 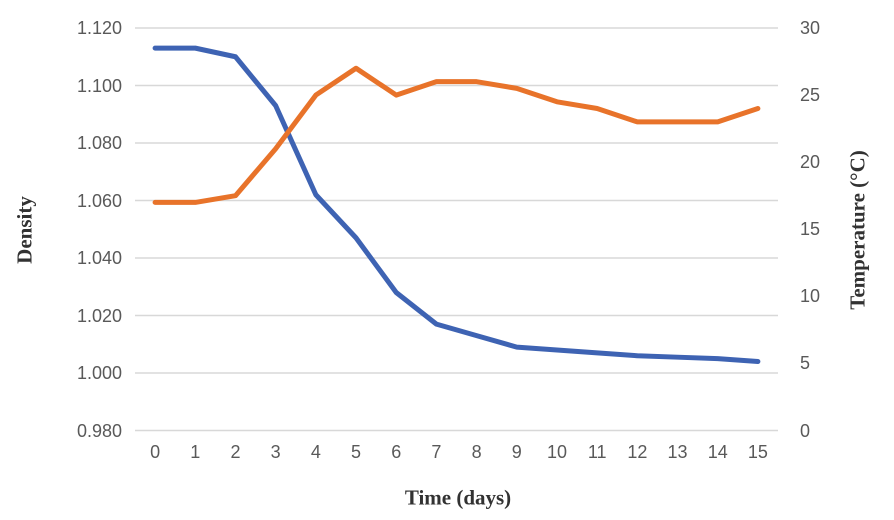 What do you see at coordinates (810, 162) in the screenshot?
I see `right-axis-tick-label: 20` at bounding box center [810, 162].